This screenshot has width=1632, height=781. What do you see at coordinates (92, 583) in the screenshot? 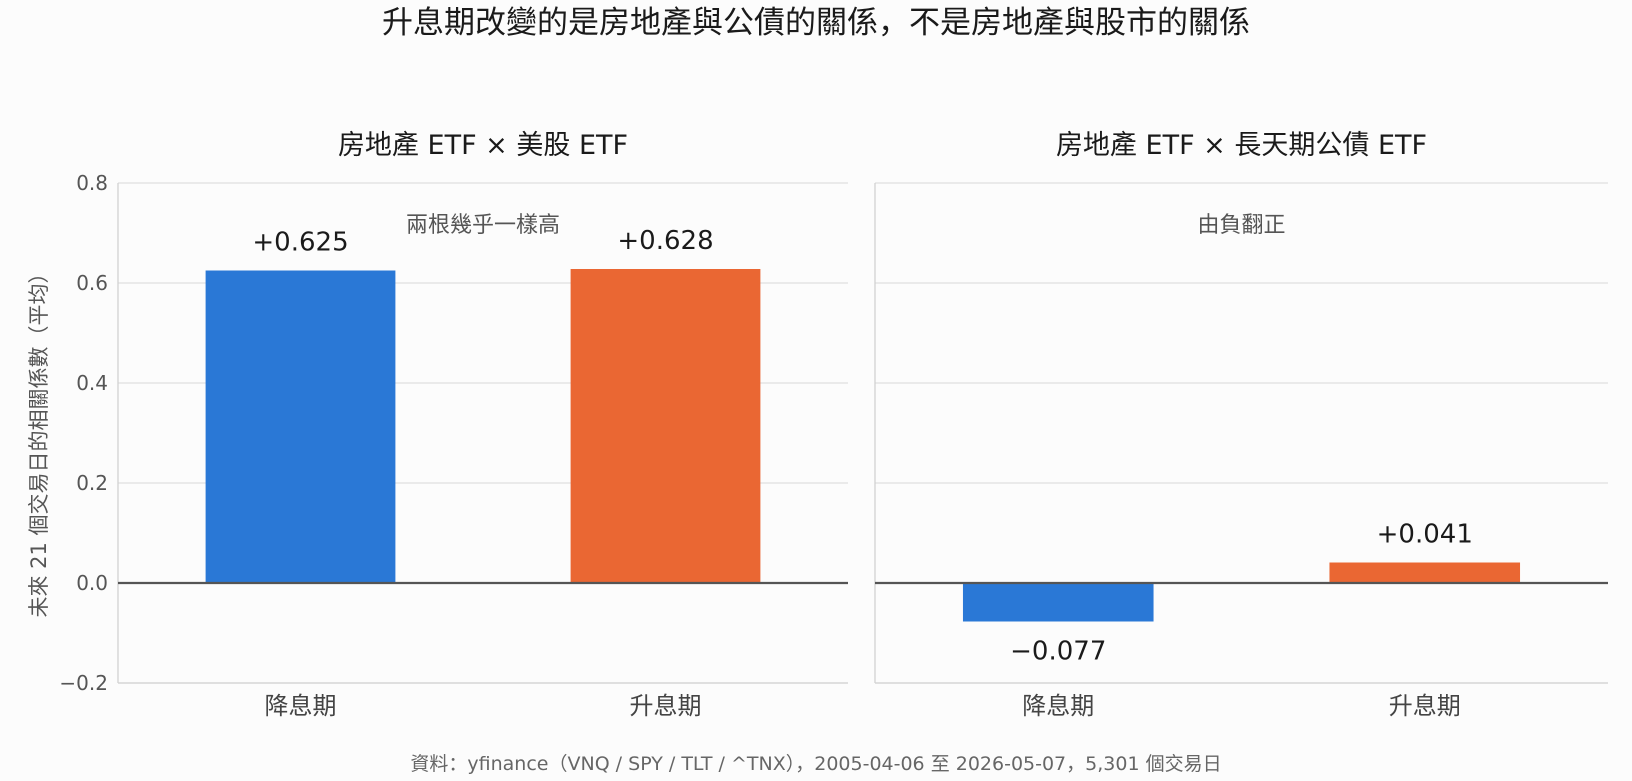
I see `y-tick-label: 0.0` at bounding box center [92, 583].